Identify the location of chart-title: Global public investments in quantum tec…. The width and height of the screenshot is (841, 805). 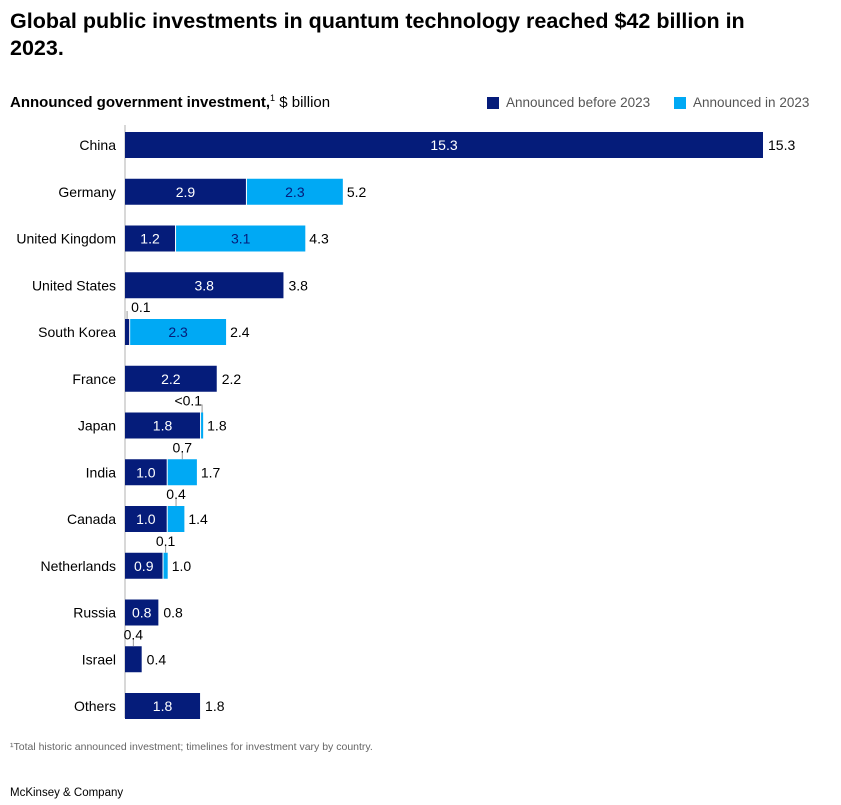
(377, 34).